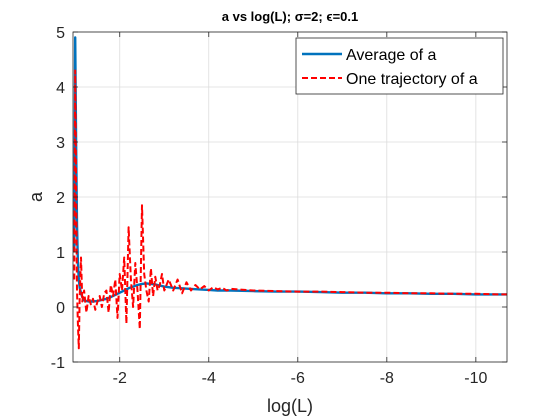 The height and width of the screenshot is (420, 560). What do you see at coordinates (60, 143) in the screenshot?
I see `y-tick-label: 3` at bounding box center [60, 143].